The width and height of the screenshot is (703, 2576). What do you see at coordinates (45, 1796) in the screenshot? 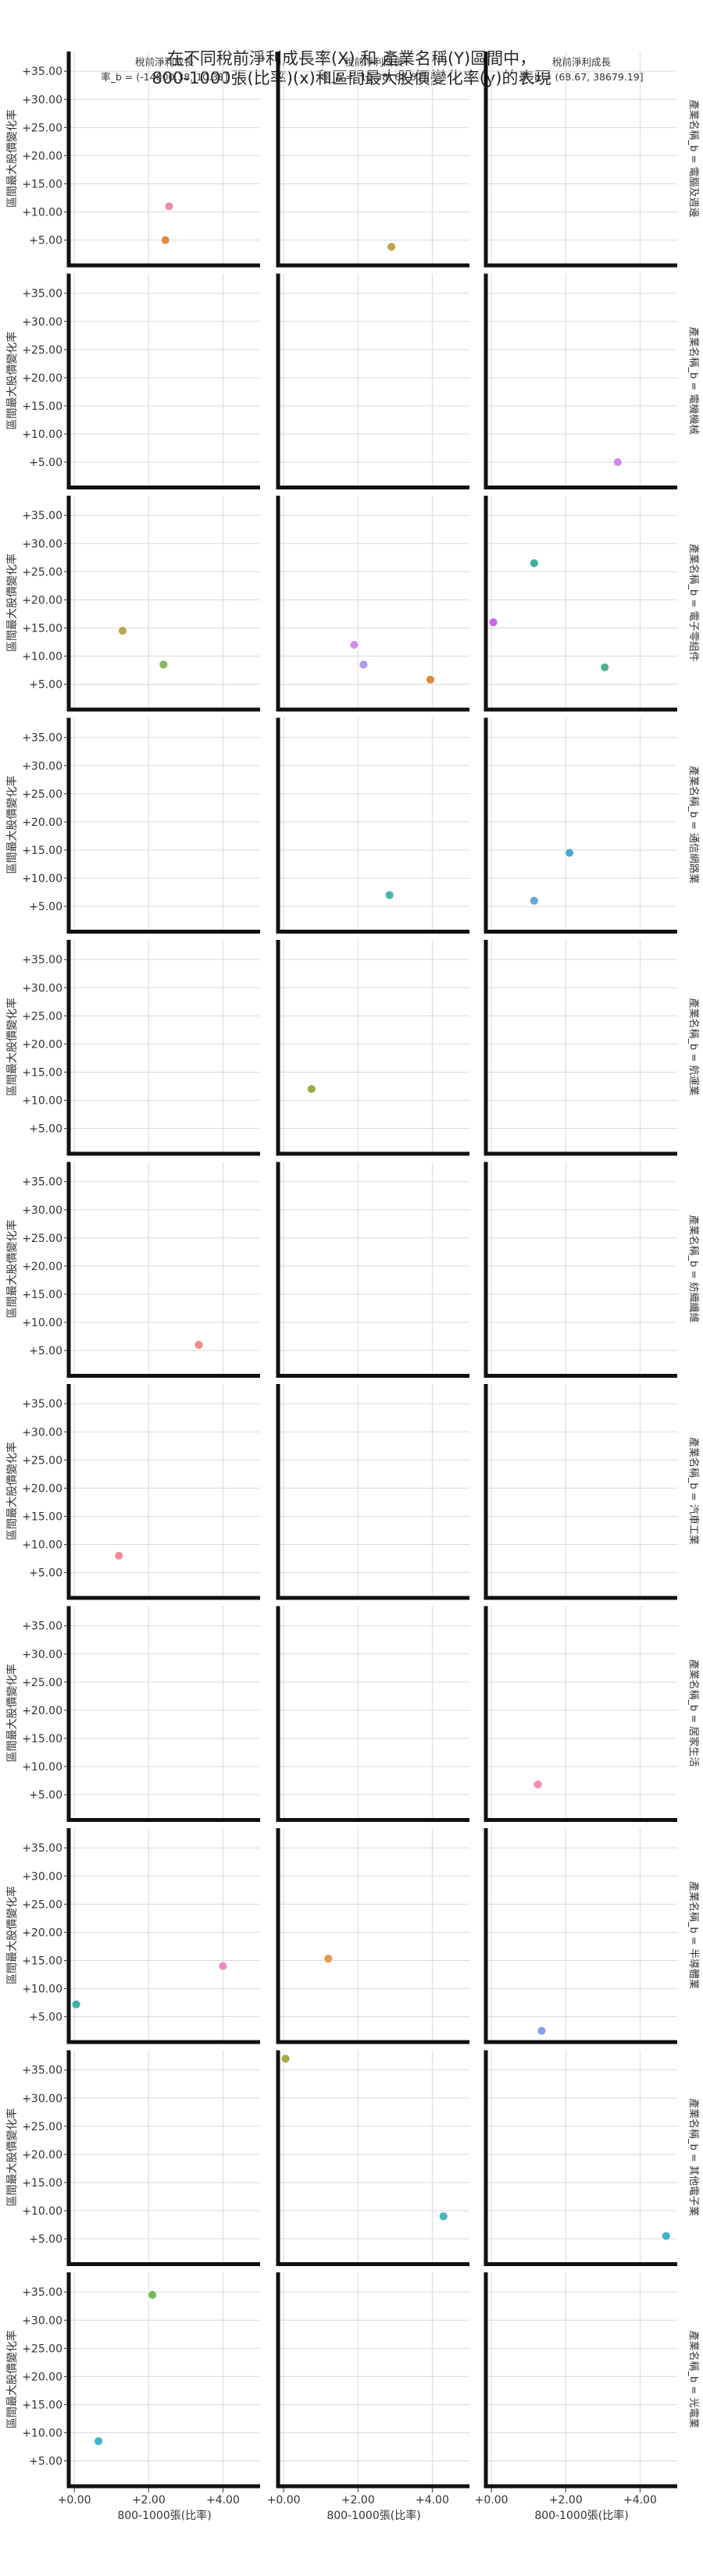
I see `ytick-label-7-0: +5.00` at bounding box center [45, 1796].